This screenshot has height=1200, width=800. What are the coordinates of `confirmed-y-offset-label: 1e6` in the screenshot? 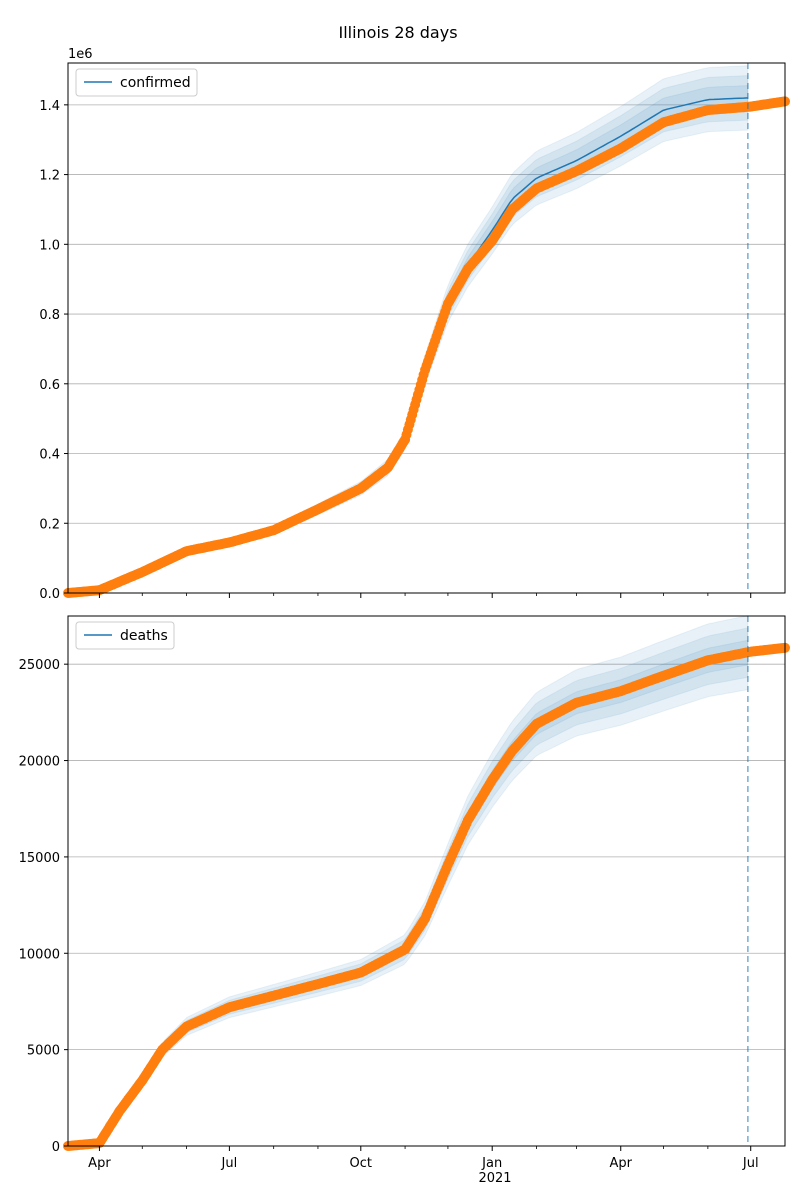 It's located at (80, 54).